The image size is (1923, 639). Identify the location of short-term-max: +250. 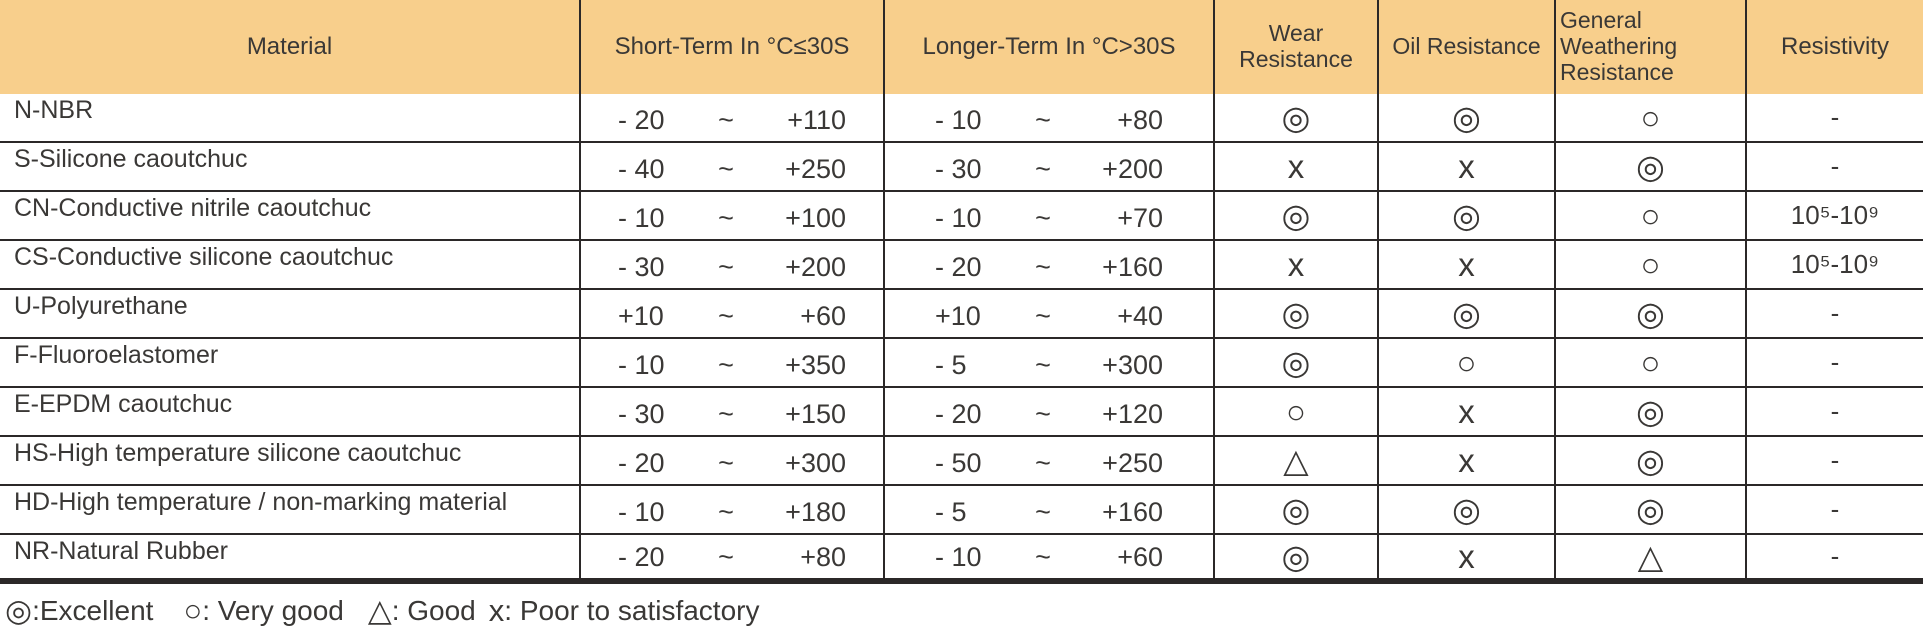
(815, 169).